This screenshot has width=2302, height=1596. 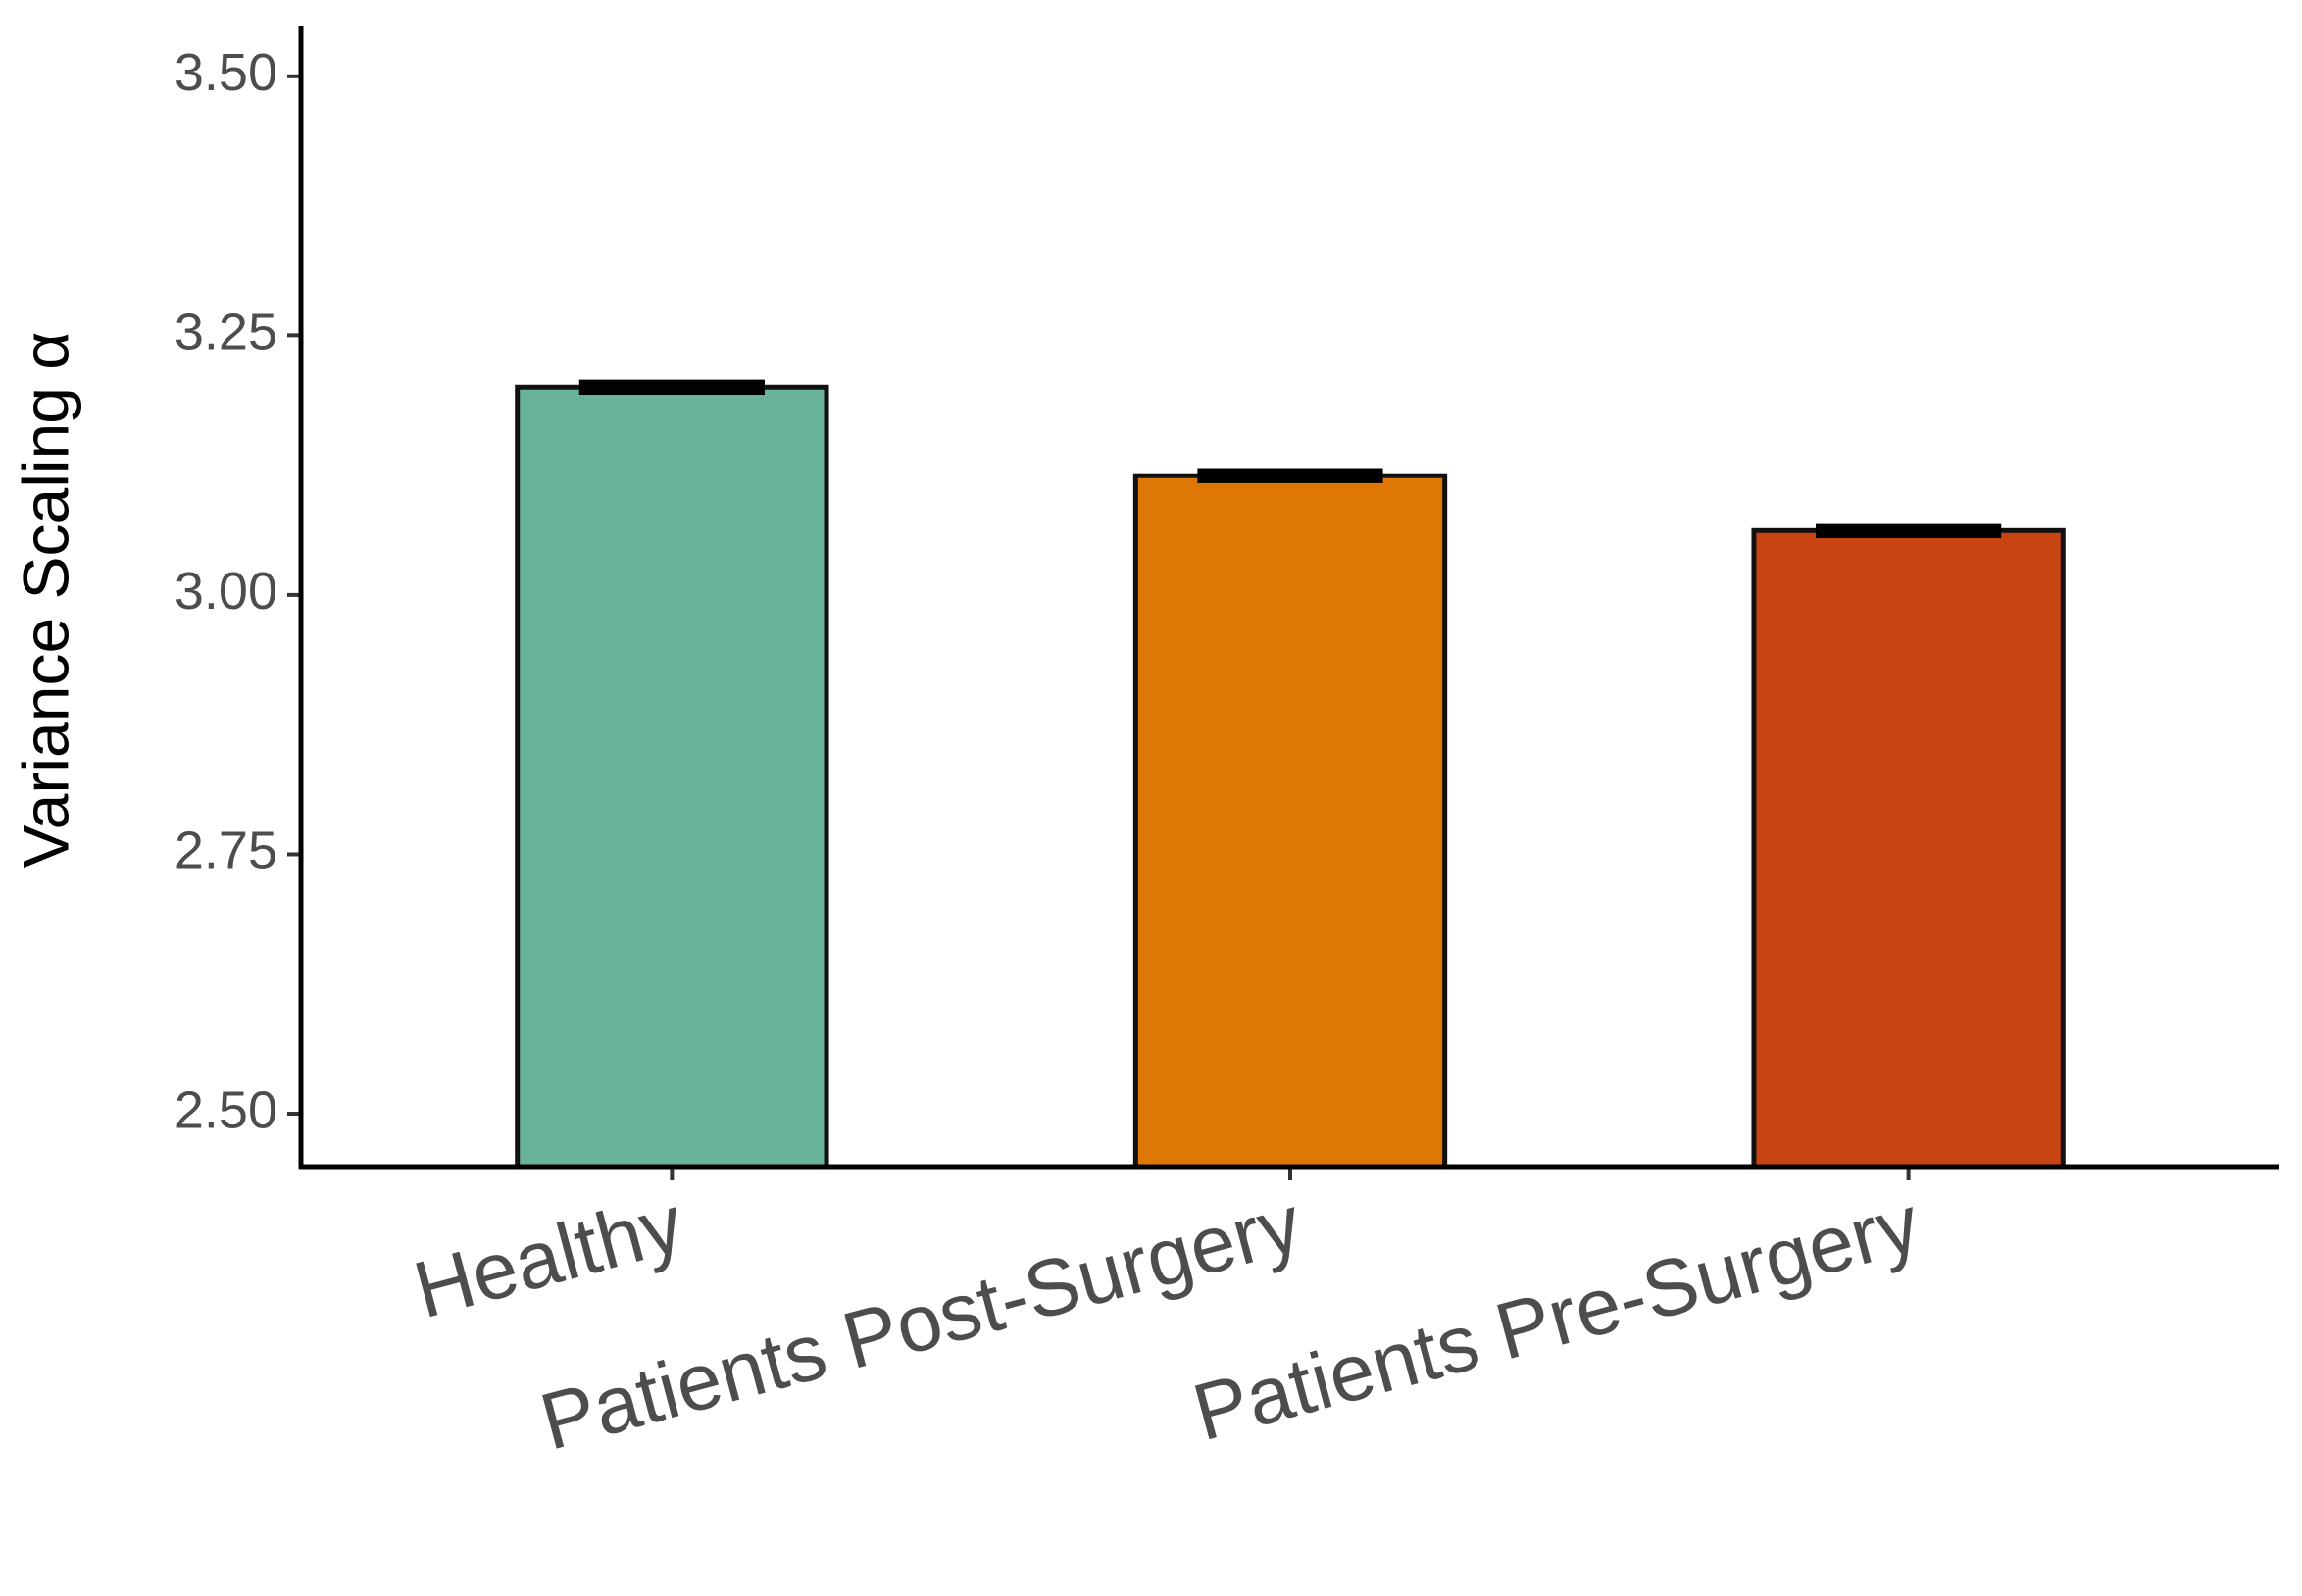 I want to click on y-tick-label: 2.50, so click(x=226, y=1109).